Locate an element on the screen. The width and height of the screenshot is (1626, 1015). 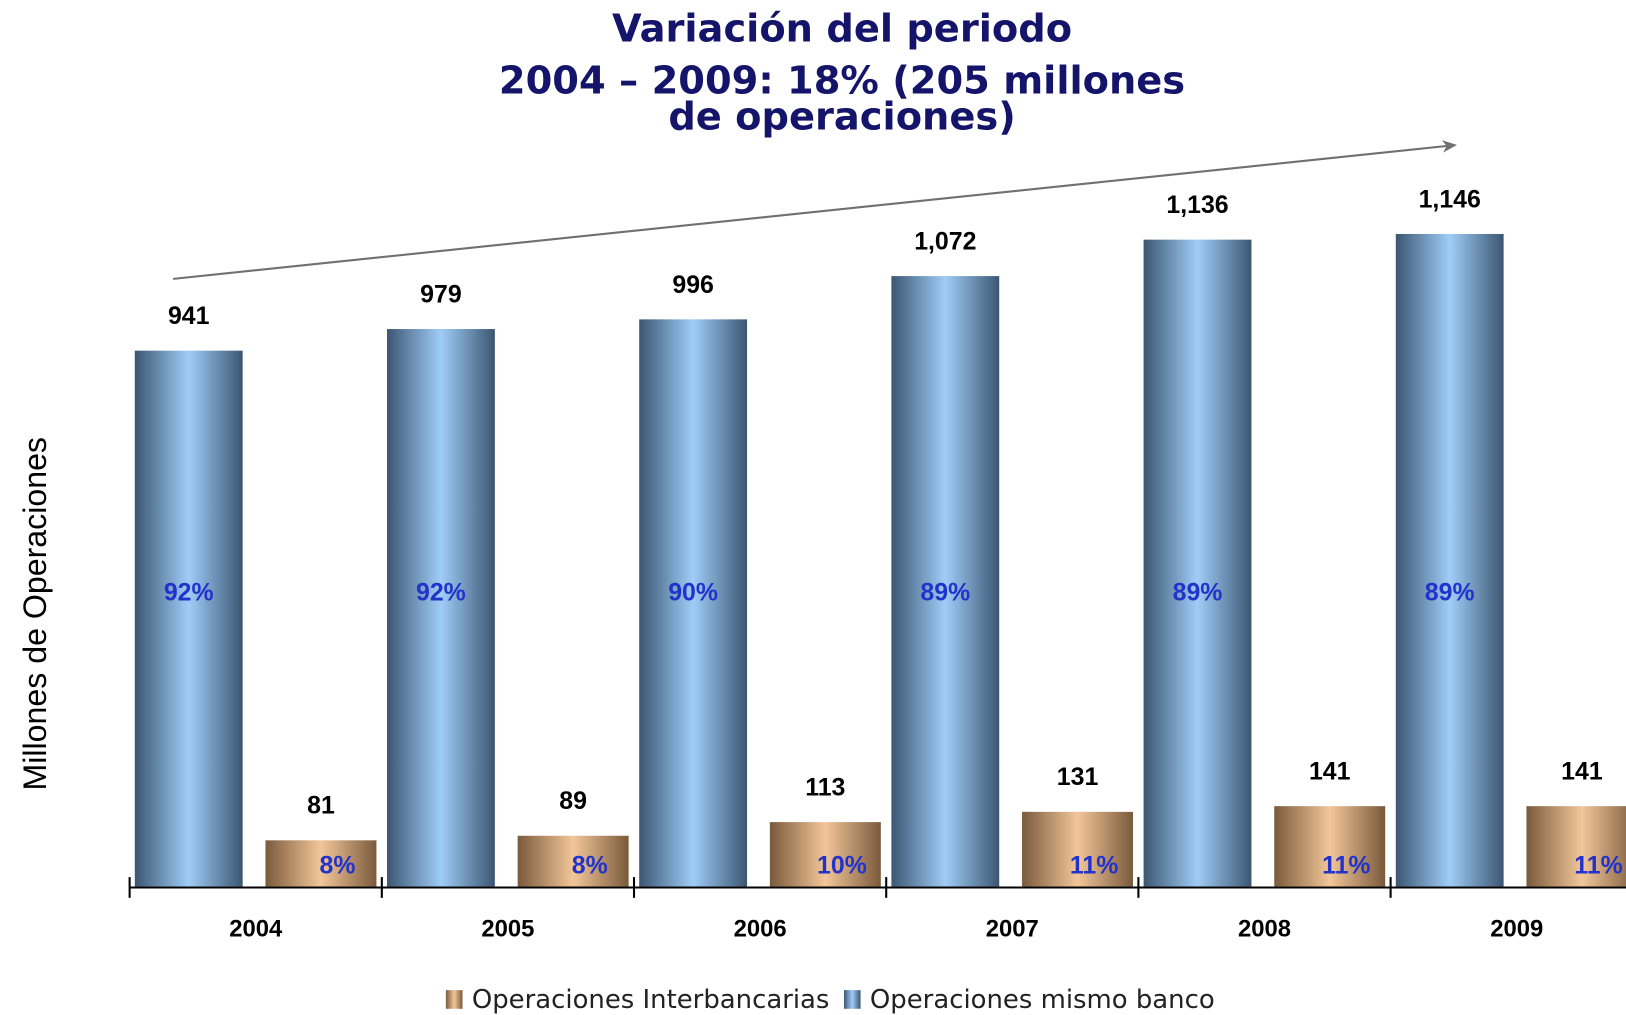
y-axis-label: Millones de Operaciones is located at coordinates (35, 614).